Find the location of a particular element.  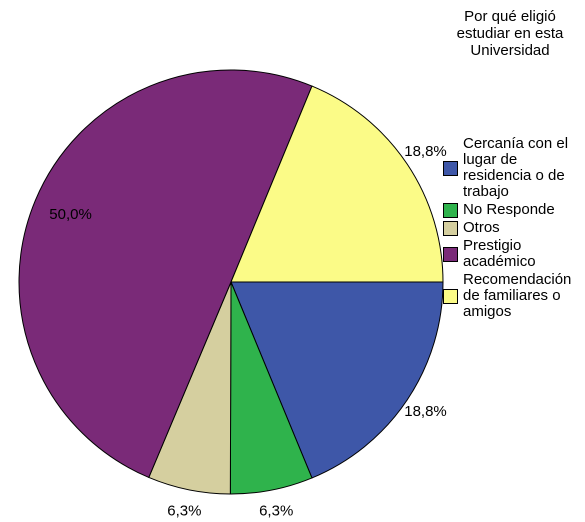

legend-item: No Responde is located at coordinates (513, 210).